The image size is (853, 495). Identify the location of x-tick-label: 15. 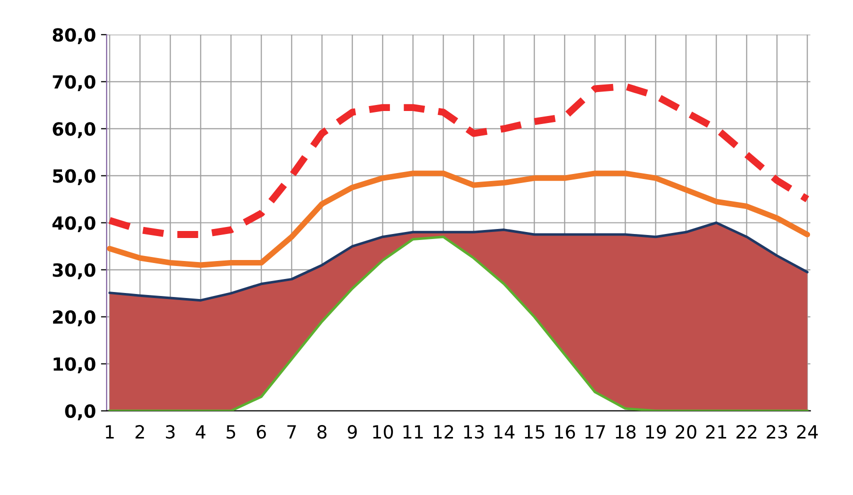
(534, 432).